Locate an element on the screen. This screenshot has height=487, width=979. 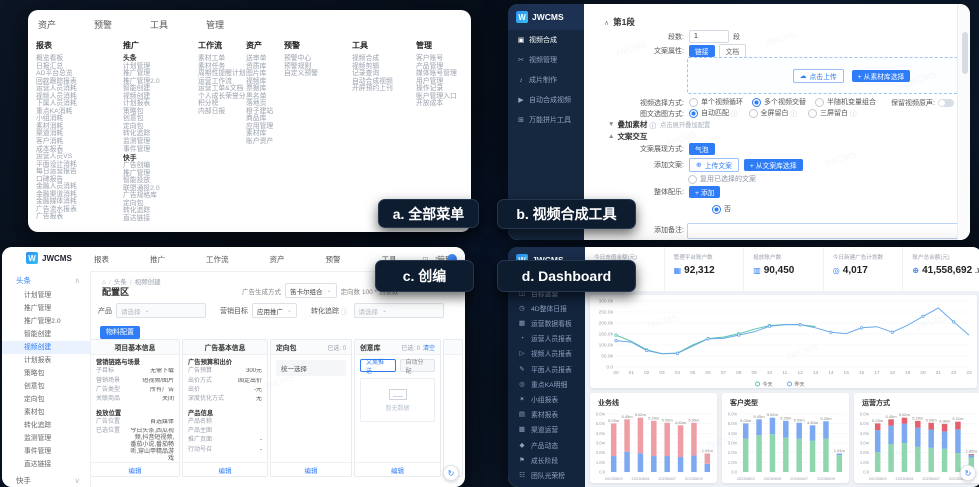
nav-item: 推广 is located at coordinates (157, 259).